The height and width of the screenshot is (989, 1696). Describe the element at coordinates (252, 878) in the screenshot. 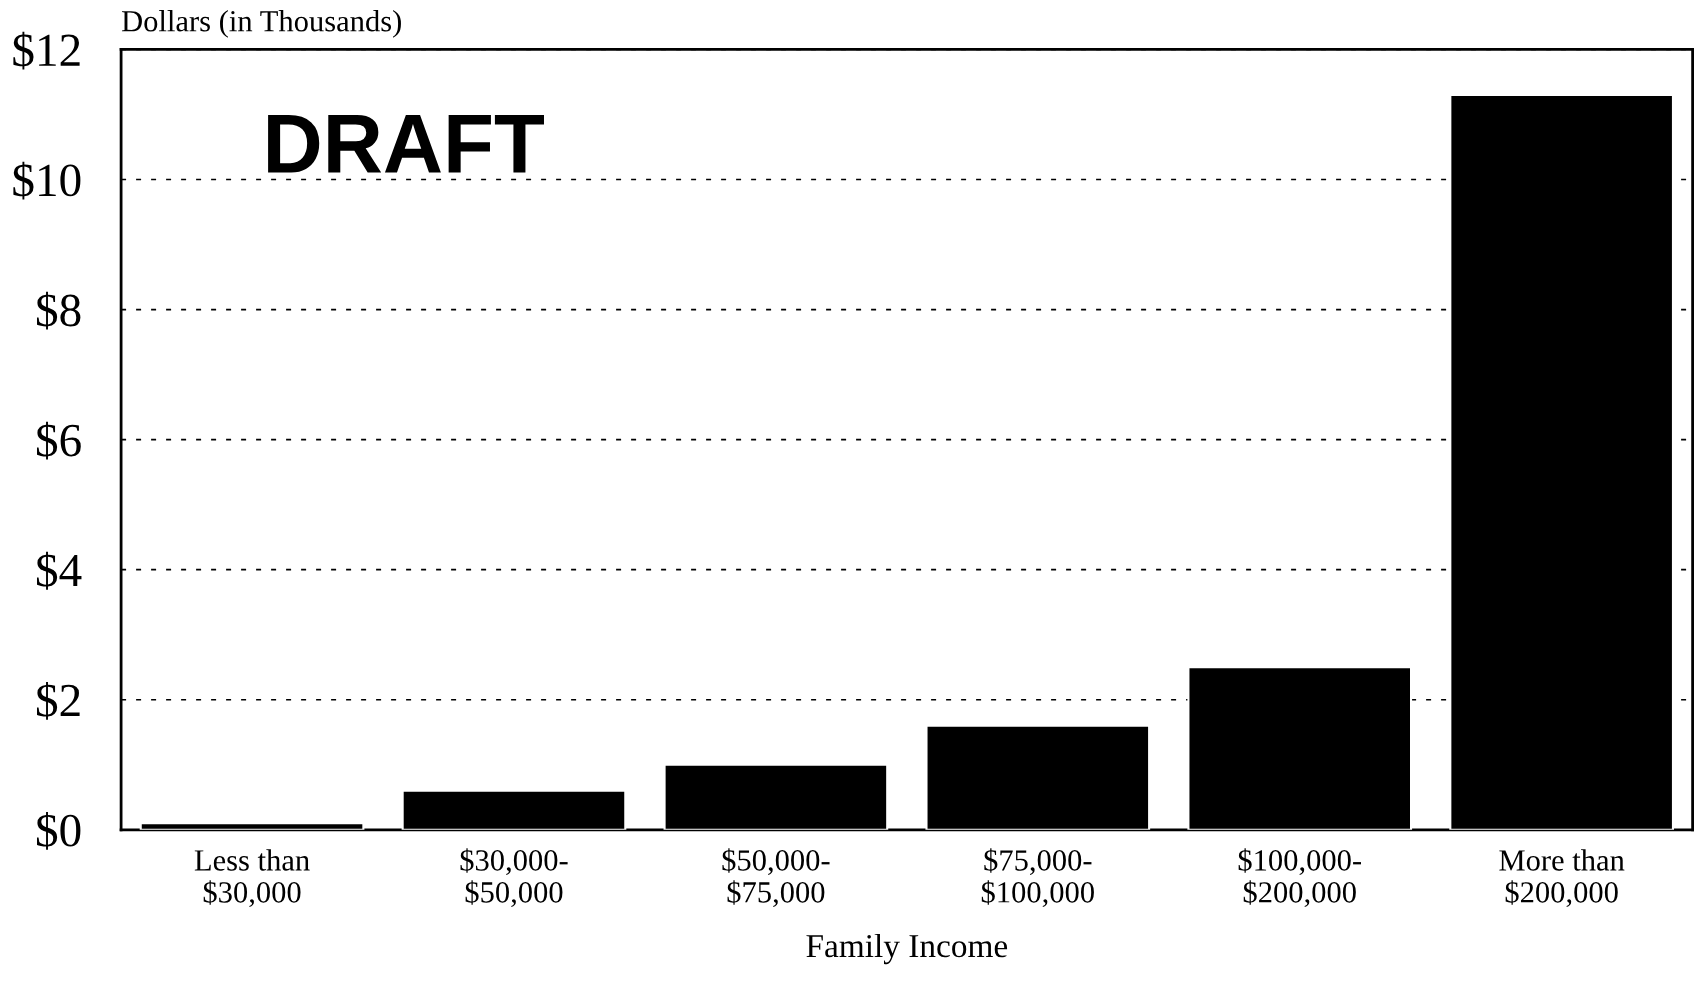

I see `x-tick-label: Less than $30,000` at that location.